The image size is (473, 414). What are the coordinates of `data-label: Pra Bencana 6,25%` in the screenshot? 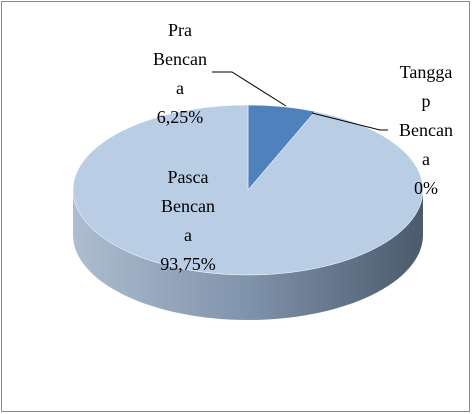 It's located at (180, 74).